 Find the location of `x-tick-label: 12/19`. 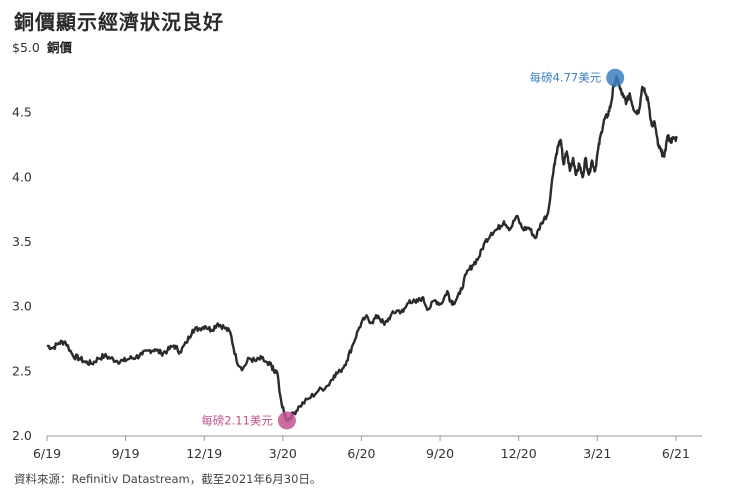

x-tick-label: 12/19 is located at coordinates (204, 453).